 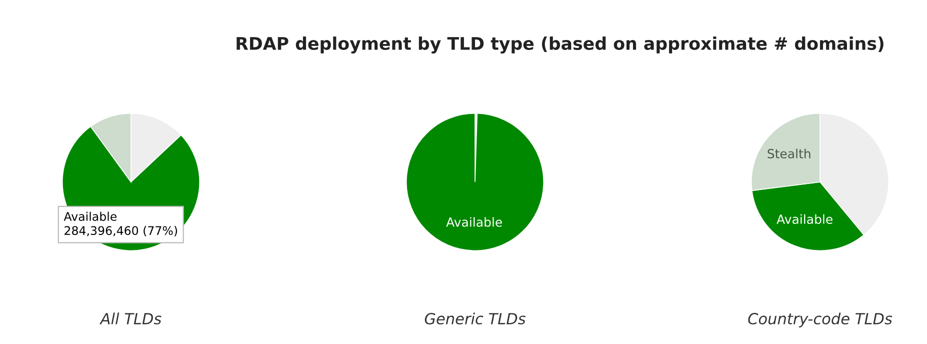 What do you see at coordinates (789, 153) in the screenshot?
I see `slice-label: Stealth` at bounding box center [789, 153].